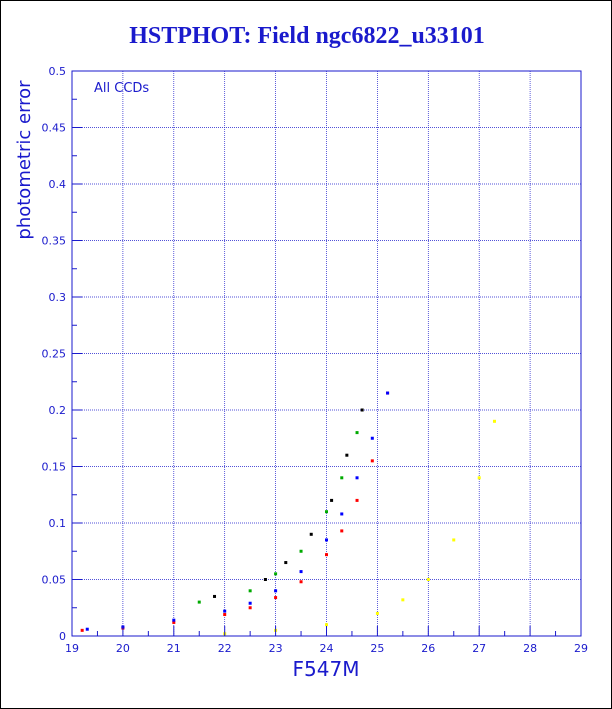 The height and width of the screenshot is (709, 612). I want to click on x-tick-label: 28, so click(530, 648).